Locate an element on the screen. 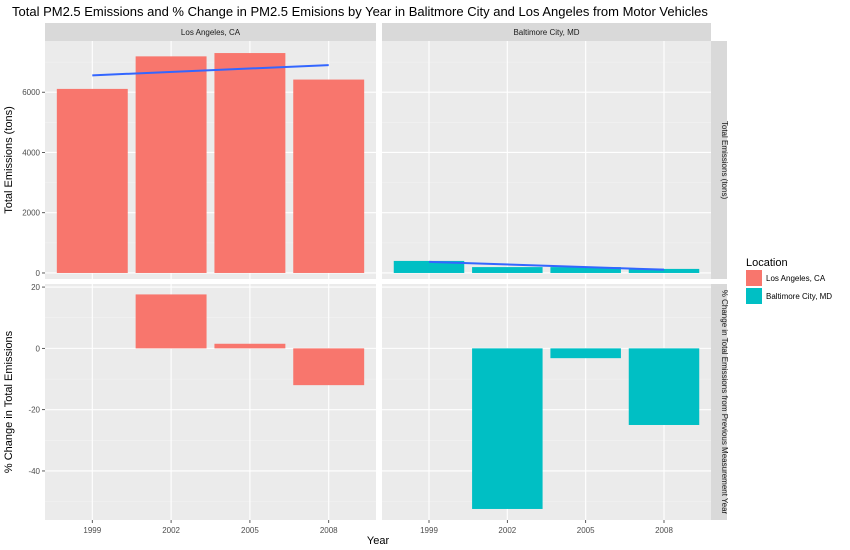 This screenshot has width=850, height=550. y-tick-label: 4000 is located at coordinates (31, 152).